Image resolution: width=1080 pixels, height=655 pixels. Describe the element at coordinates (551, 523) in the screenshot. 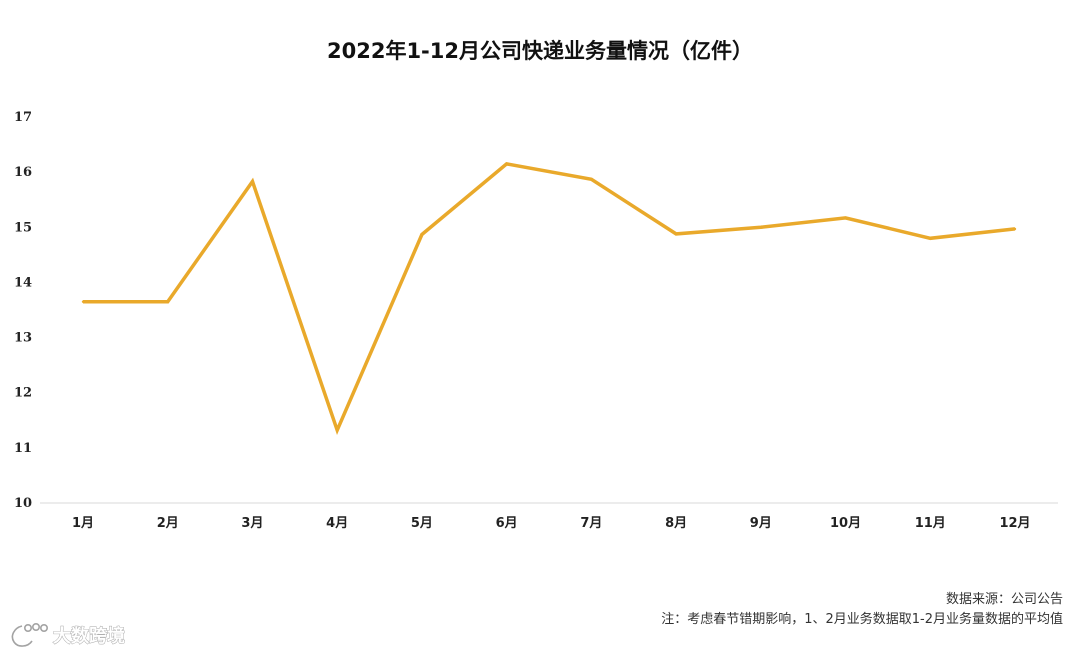

I see `x-axis: 1月 2月 3月 4月 5月 6月 7月 8月 9月 10月 11月 12月` at that location.